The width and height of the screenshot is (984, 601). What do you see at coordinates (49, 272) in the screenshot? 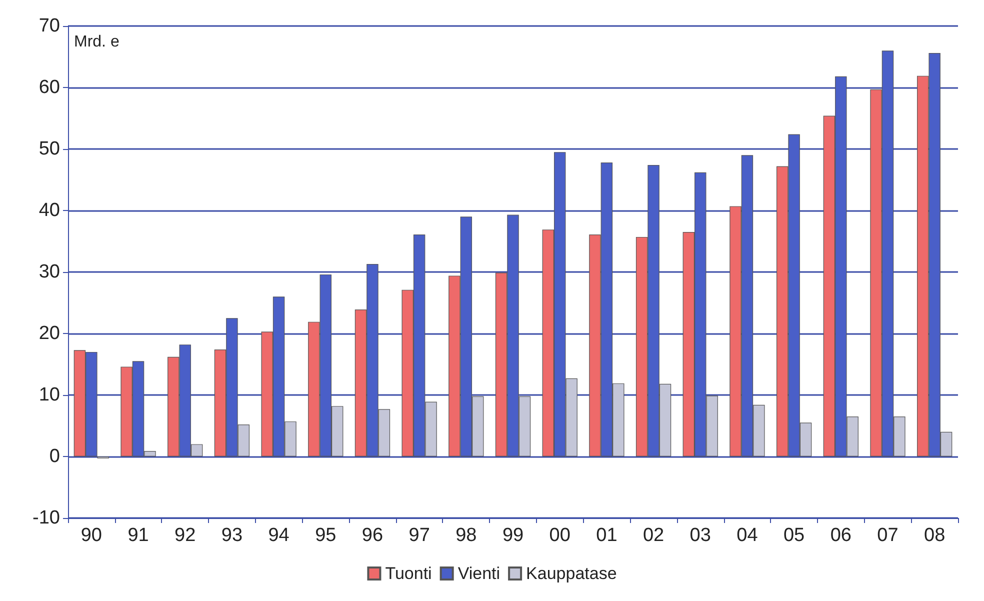
I see `y-tick-label: 30` at bounding box center [49, 272].